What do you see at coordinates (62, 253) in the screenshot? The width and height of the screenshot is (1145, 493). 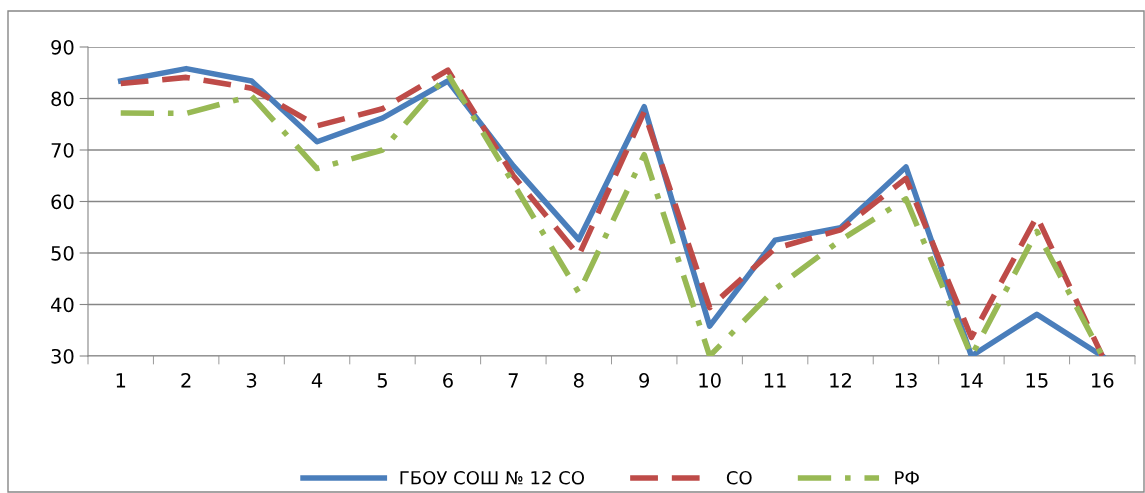 I see `y-tick-label: 50` at bounding box center [62, 253].